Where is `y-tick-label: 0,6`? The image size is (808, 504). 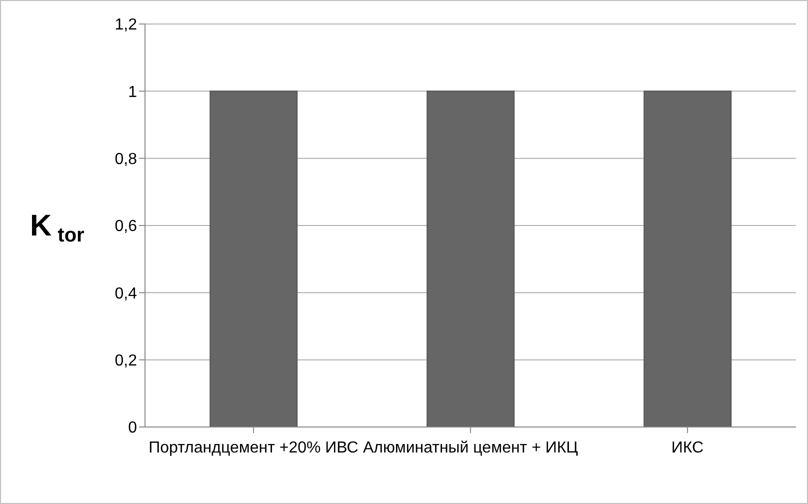
y-tick-label: 0,6 is located at coordinates (126, 227).